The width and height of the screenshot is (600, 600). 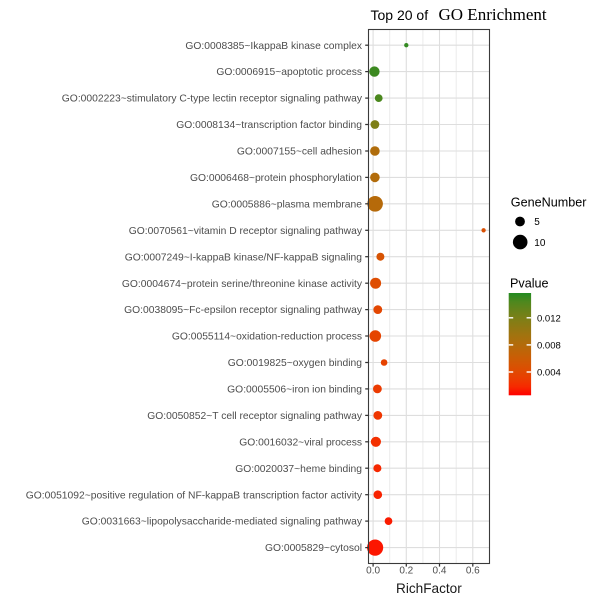 What do you see at coordinates (493, 14) in the screenshot?
I see `svg-text: GO Enrichment` at bounding box center [493, 14].